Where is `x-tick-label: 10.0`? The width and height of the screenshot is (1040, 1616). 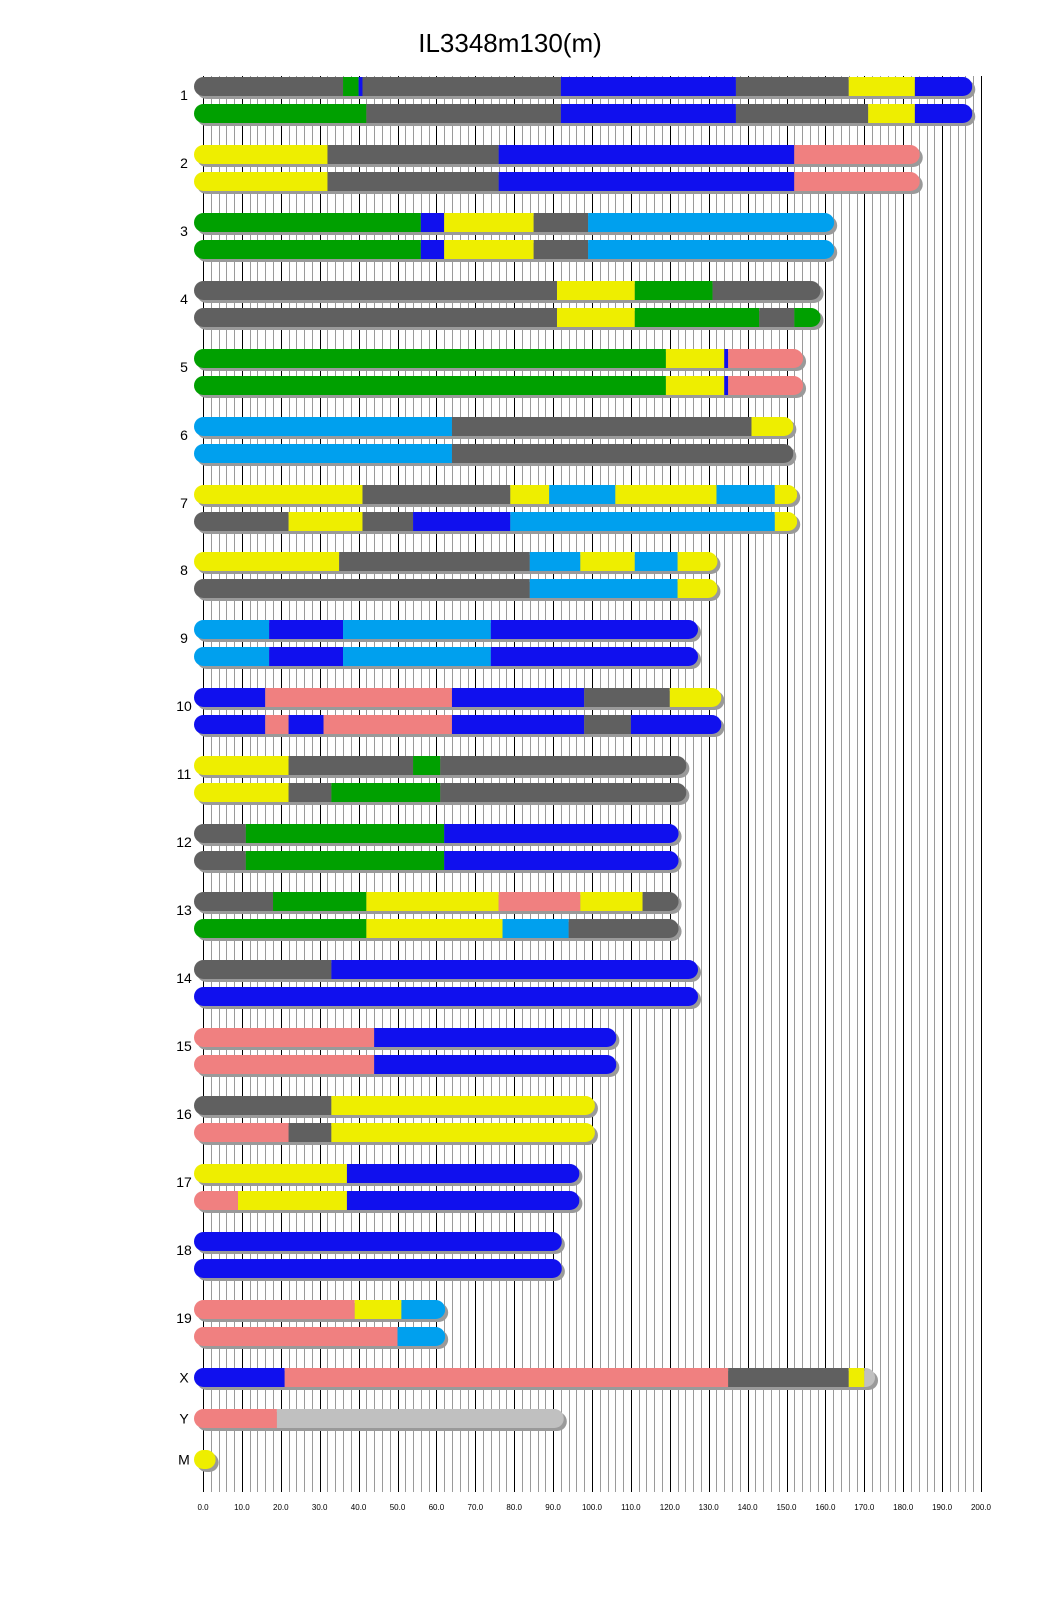 x-tick-label: 10.0 is located at coordinates (242, 1507).